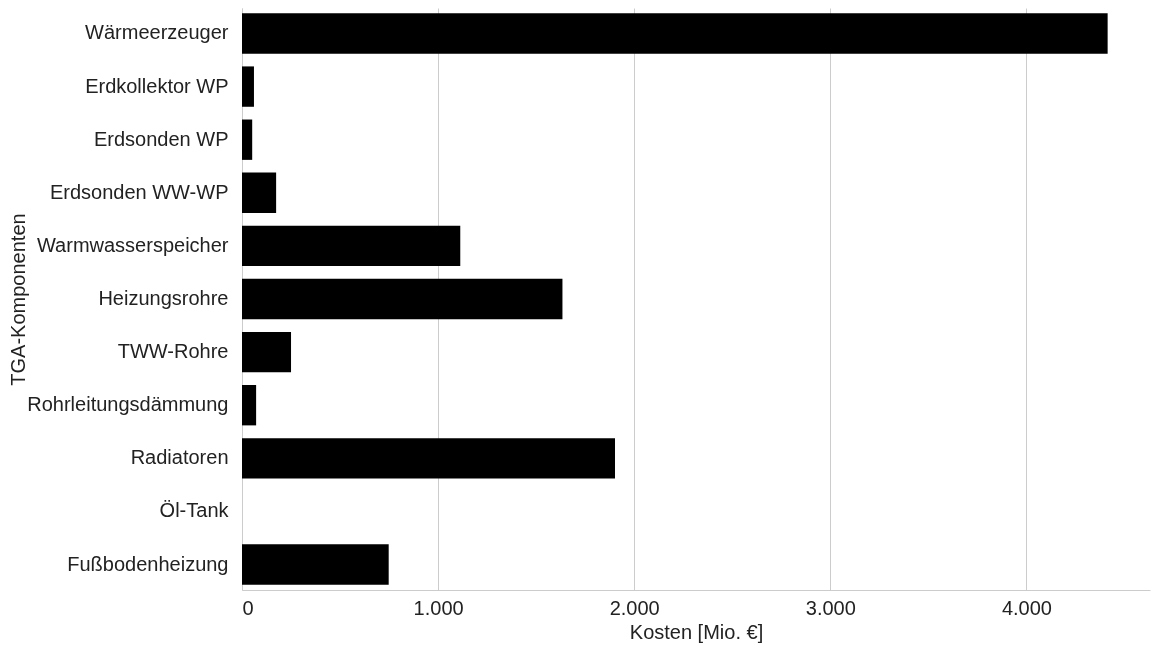 The image size is (1152, 648). What do you see at coordinates (157, 32) in the screenshot?
I see `y-tick-label: Wärmeerzeuger` at bounding box center [157, 32].